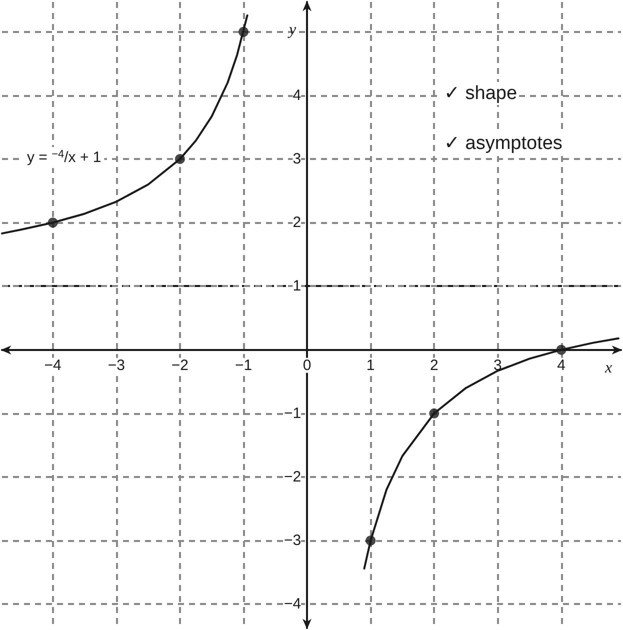 This screenshot has width=623, height=630. I want to click on y-axis-title: y, so click(292, 30).